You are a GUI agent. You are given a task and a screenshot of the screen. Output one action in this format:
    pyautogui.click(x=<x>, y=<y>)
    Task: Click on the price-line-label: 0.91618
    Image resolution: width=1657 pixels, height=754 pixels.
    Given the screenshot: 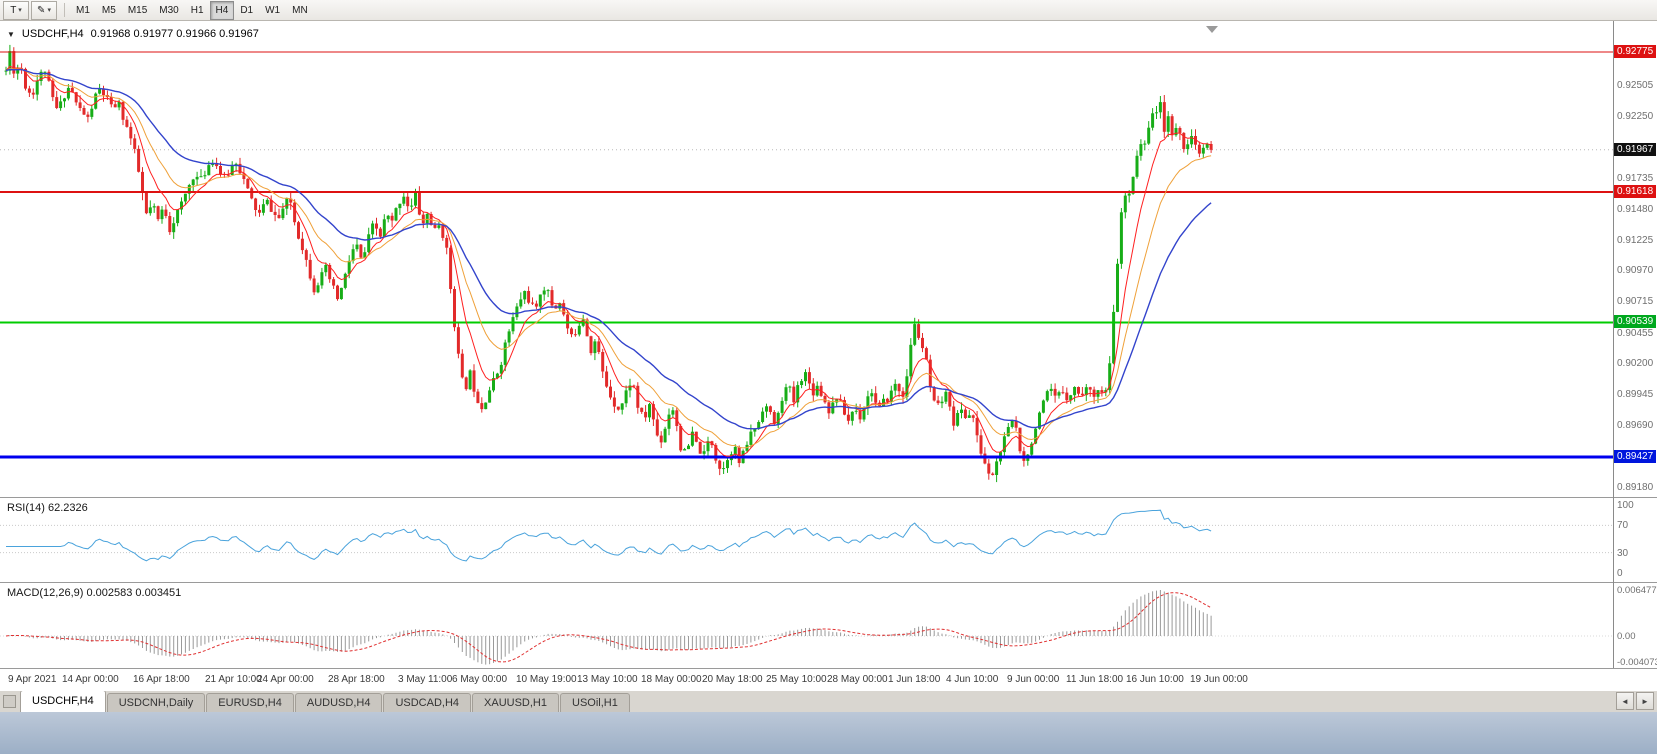 What is the action you would take?
    pyautogui.click(x=1635, y=191)
    